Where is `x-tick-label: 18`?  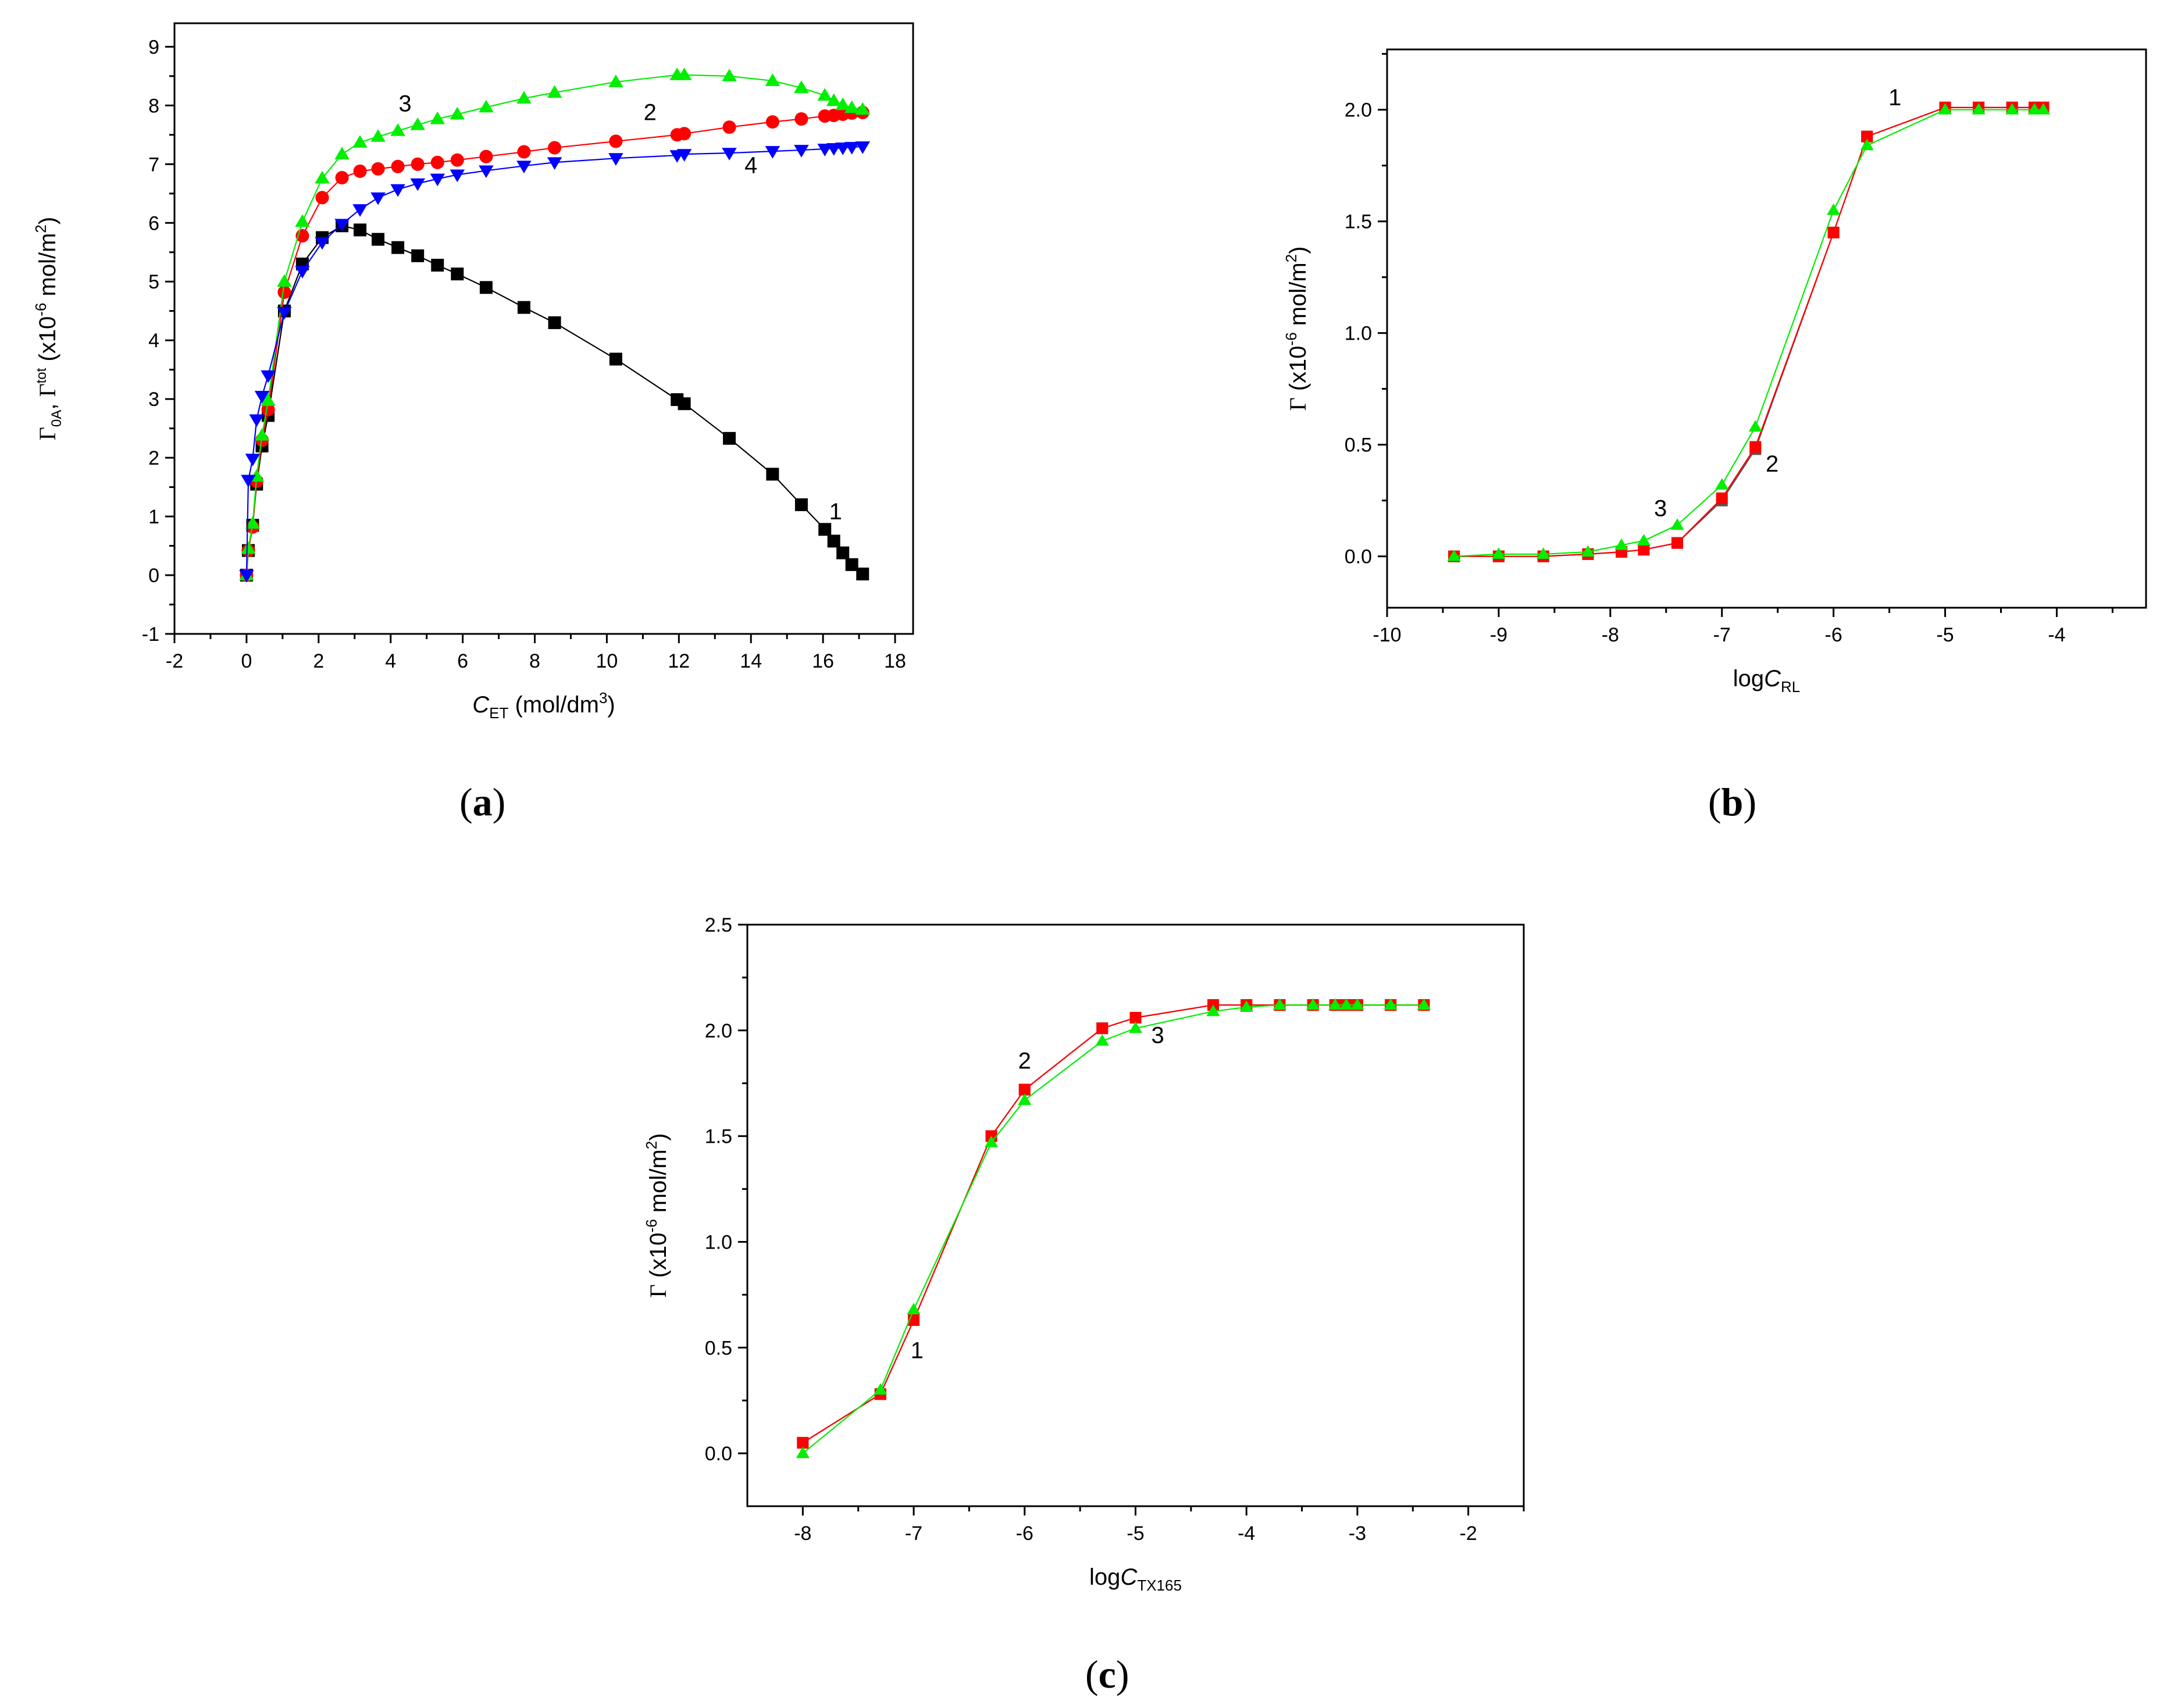 x-tick-label: 18 is located at coordinates (895, 661).